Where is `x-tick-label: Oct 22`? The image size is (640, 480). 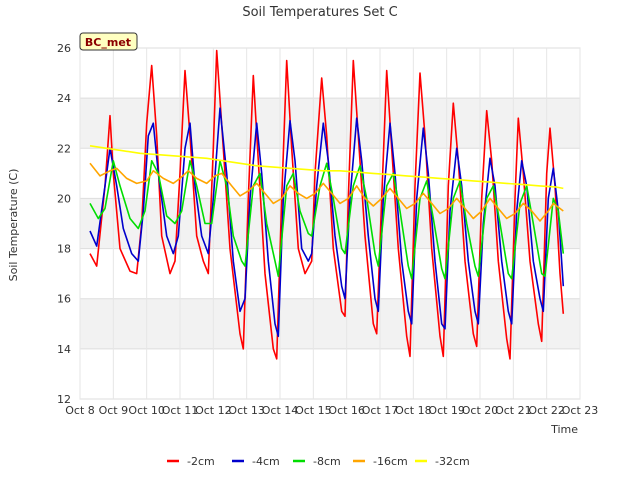
x-tick-label: Oct 22 is located at coordinates (546, 410).